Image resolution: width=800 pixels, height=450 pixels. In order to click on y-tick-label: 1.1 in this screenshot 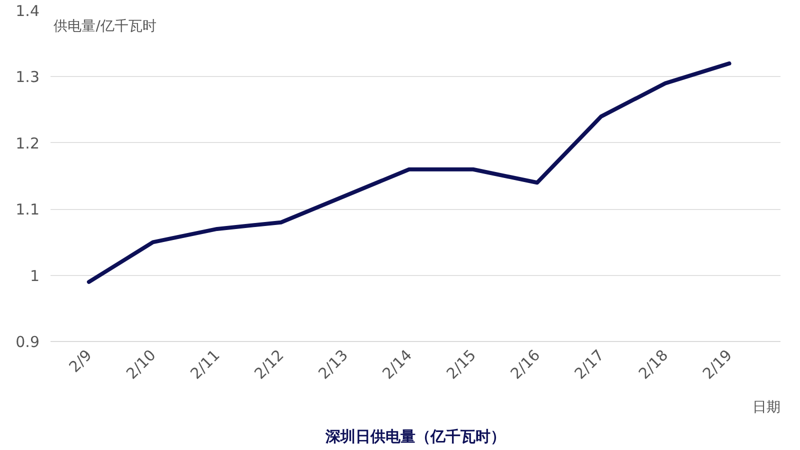, I will do `click(28, 209)`.